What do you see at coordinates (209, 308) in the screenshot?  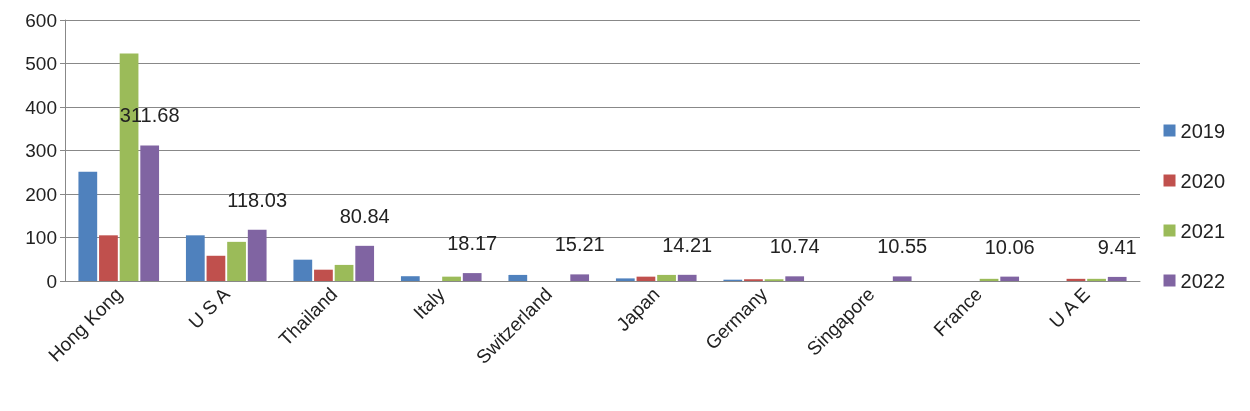 I see `x-tick-label: U S A` at bounding box center [209, 308].